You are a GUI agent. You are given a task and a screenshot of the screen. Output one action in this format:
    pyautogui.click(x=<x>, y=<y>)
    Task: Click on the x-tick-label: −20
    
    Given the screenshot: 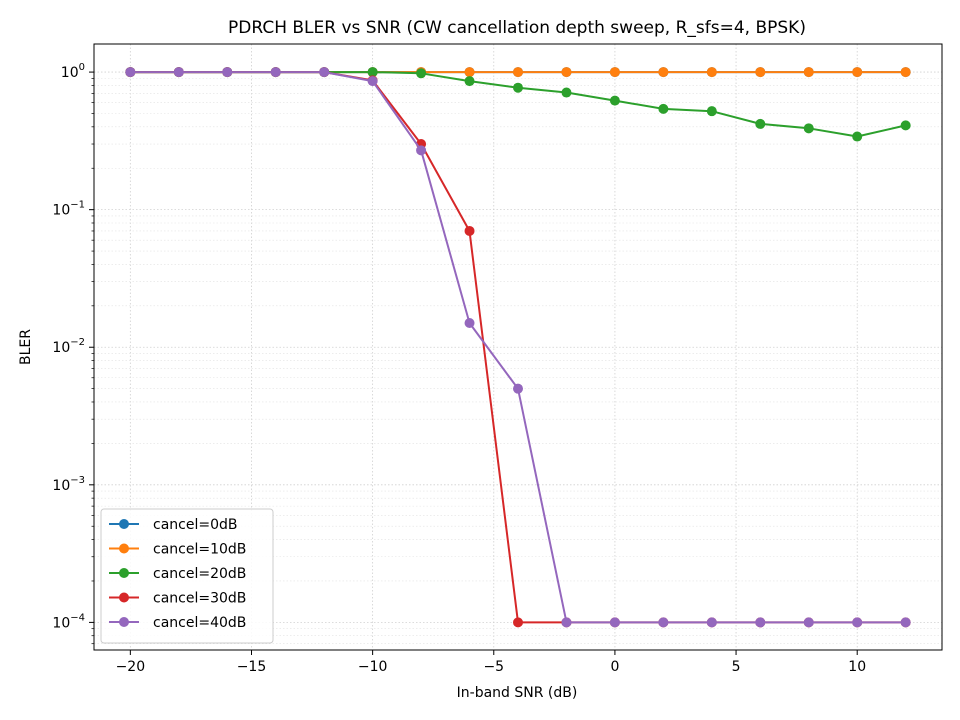 What is the action you would take?
    pyautogui.click(x=131, y=667)
    